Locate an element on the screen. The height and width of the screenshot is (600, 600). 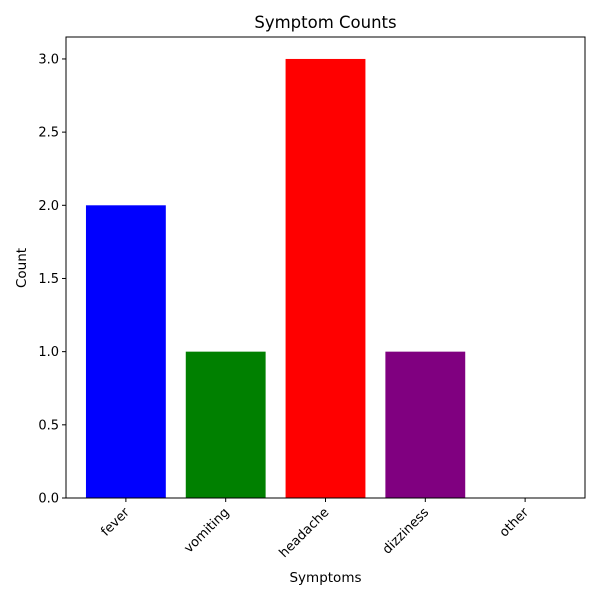
y-tick-label-6: 3.0 is located at coordinates (48, 59).